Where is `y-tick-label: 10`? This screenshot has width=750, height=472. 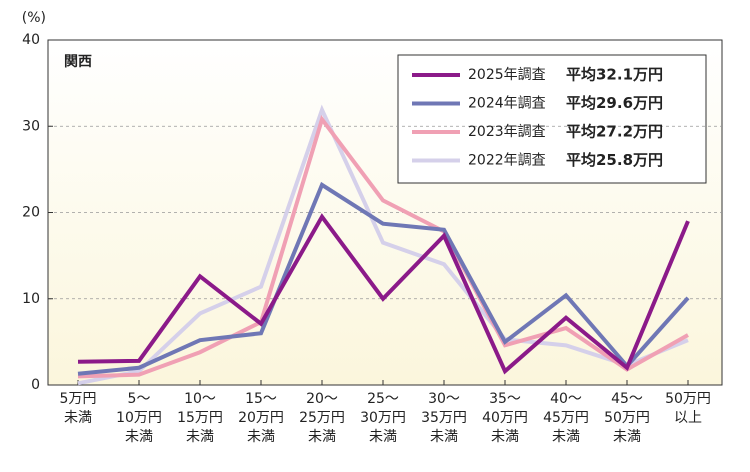 y-tick-label: 10 is located at coordinates (31, 299).